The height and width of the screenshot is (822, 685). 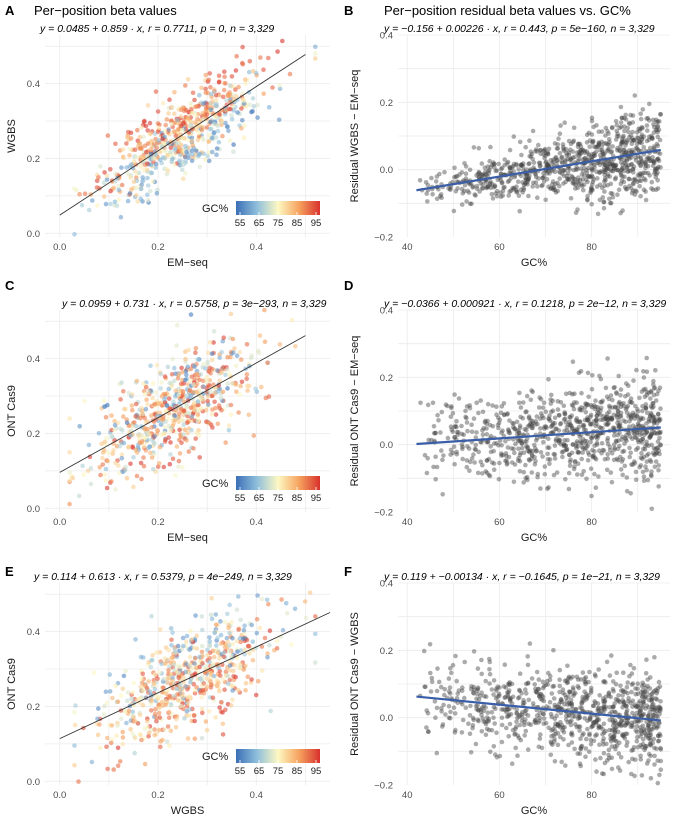 What do you see at coordinates (261, 763) in the screenshot?
I see `gc-legend: GC%55 65 75 85 95` at bounding box center [261, 763].